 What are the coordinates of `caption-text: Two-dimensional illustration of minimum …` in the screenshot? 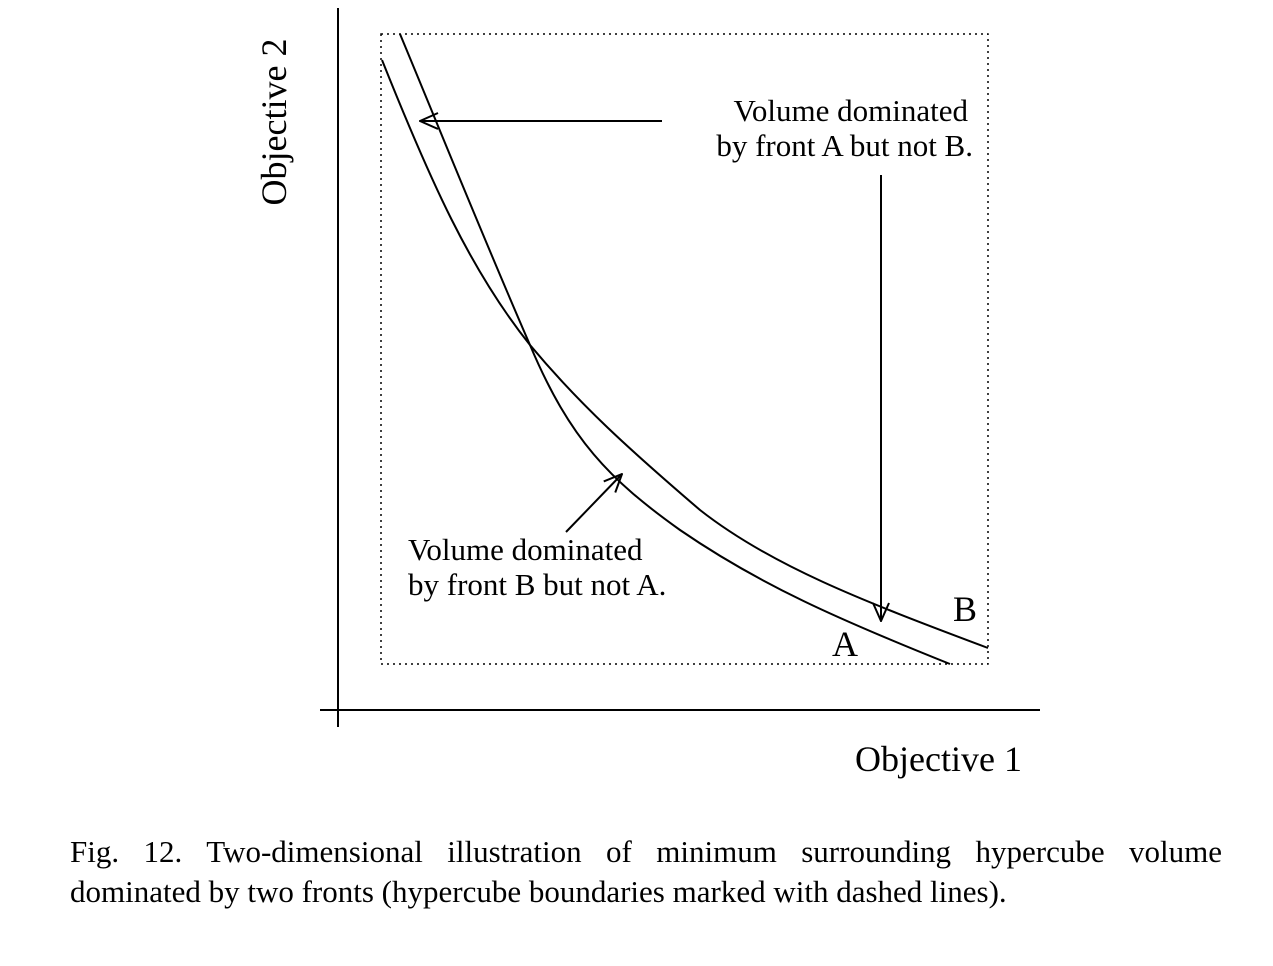 It's located at (646, 871).